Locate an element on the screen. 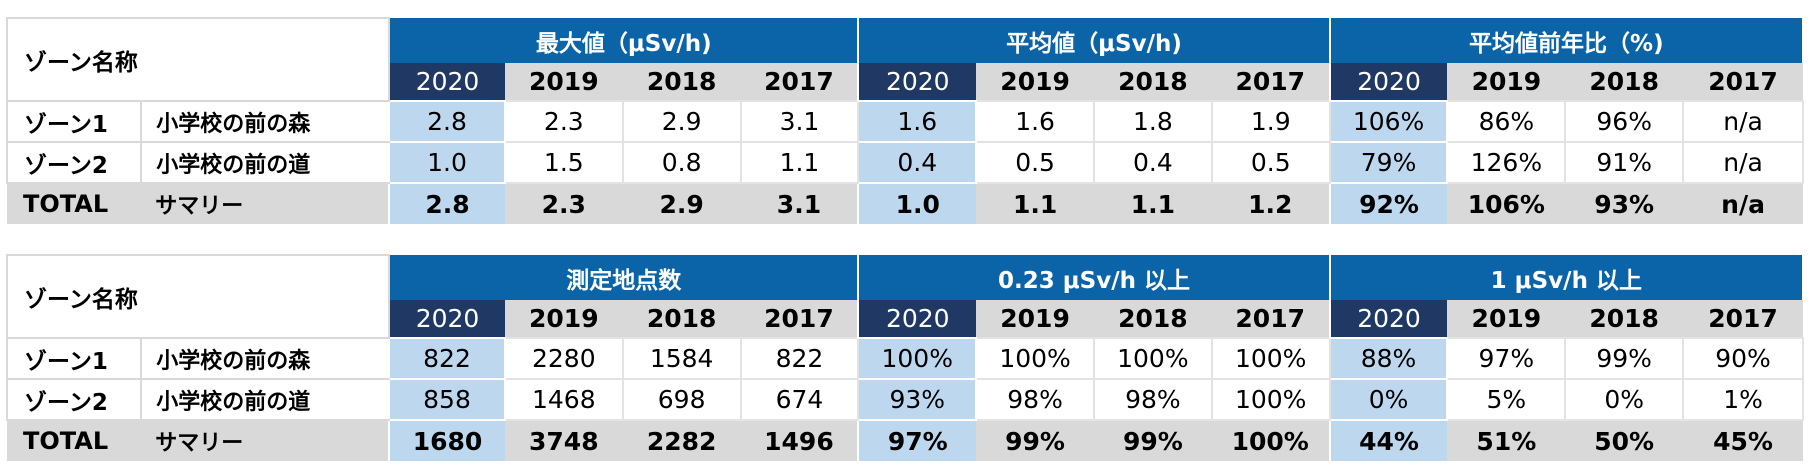 The height and width of the screenshot is (470, 1810). data-cell: 1% is located at coordinates (1743, 399).